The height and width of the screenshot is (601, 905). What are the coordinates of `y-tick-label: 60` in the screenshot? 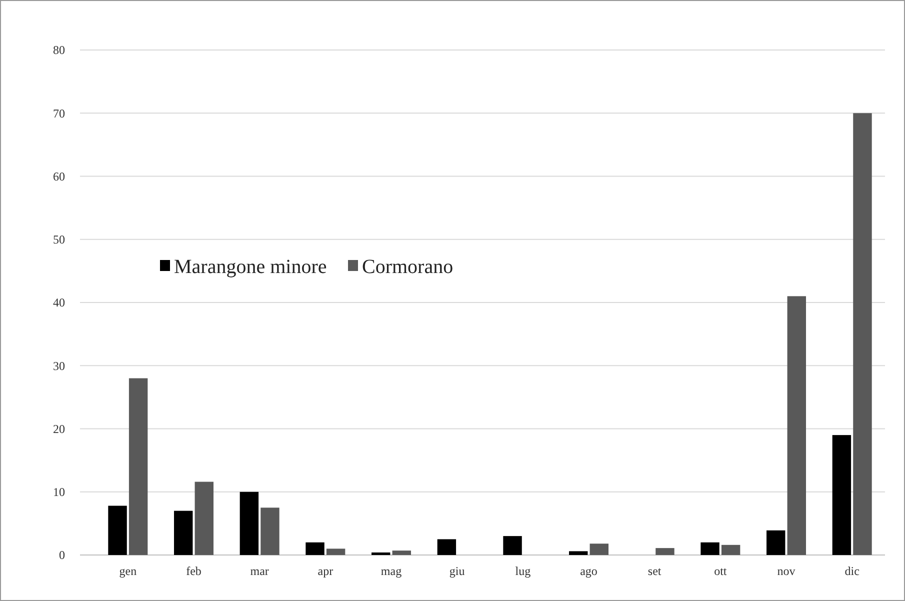 It's located at (59, 176).